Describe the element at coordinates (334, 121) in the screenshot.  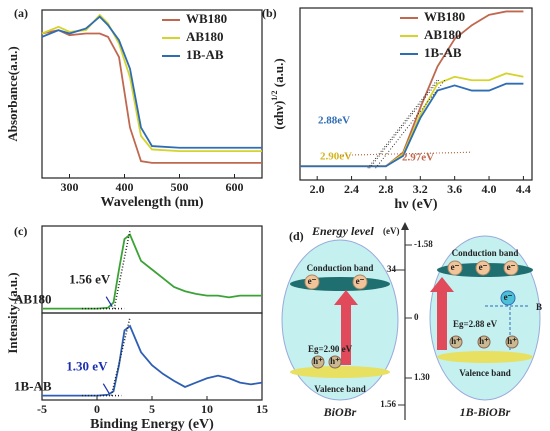
I see `intercept-label: 2.88eV` at that location.